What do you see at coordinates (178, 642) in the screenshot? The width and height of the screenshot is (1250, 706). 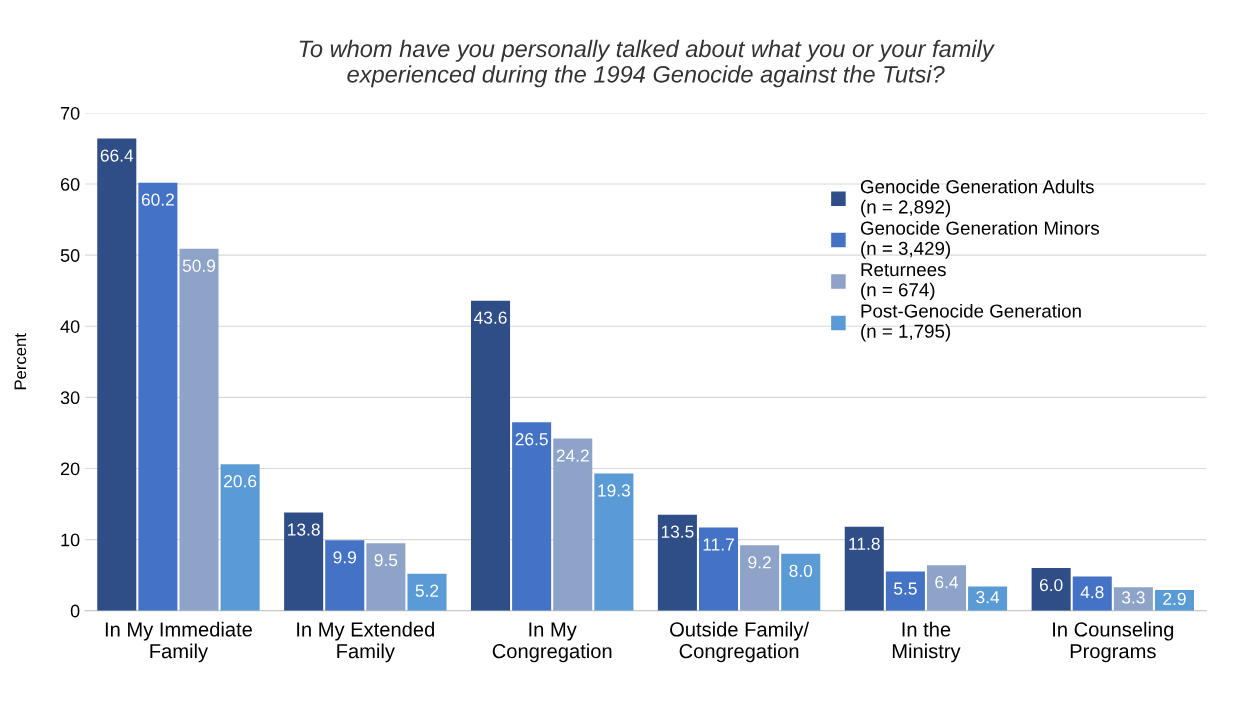 I see `x-tick-label: In My Immediate Family` at bounding box center [178, 642].